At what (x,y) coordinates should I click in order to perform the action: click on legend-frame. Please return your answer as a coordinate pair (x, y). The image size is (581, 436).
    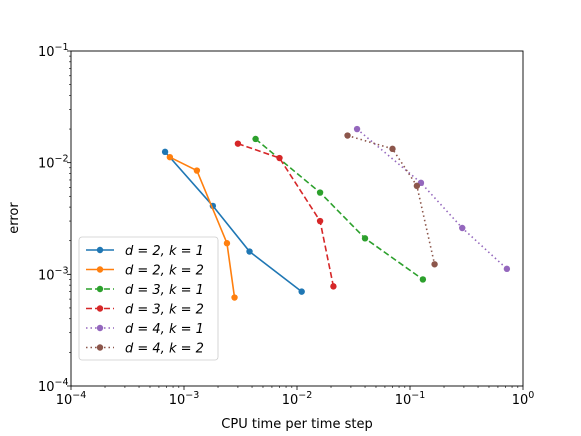
    Looking at the image, I should click on (148, 298).